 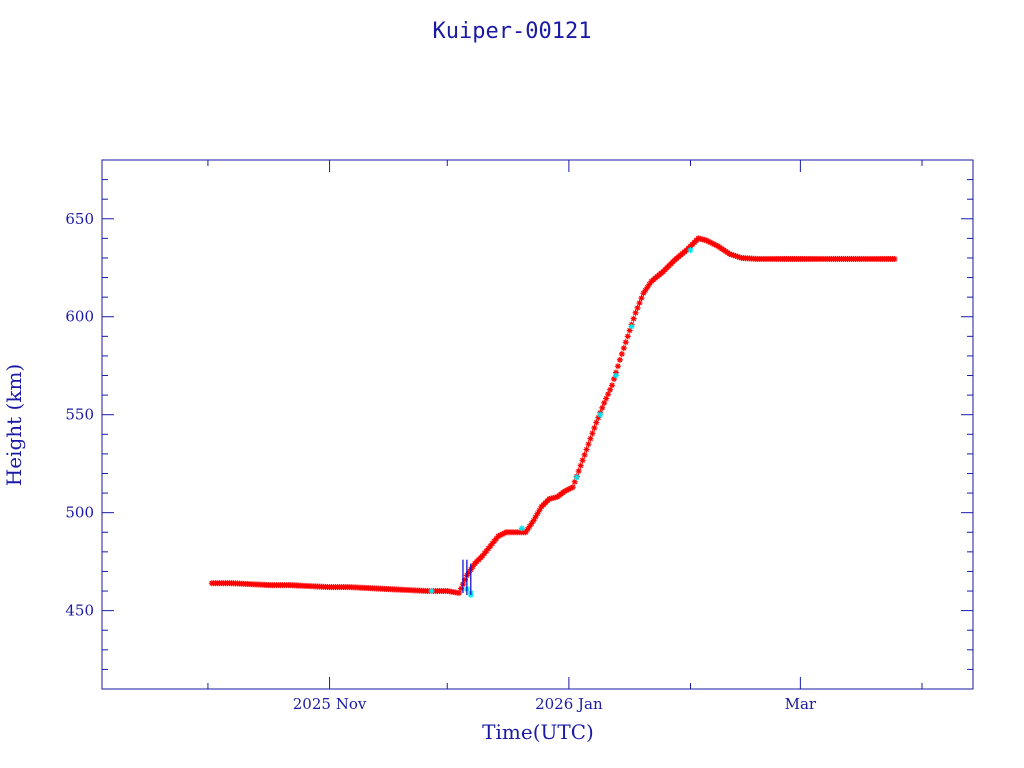 I want to click on y-tick-label: 600, so click(x=79, y=317).